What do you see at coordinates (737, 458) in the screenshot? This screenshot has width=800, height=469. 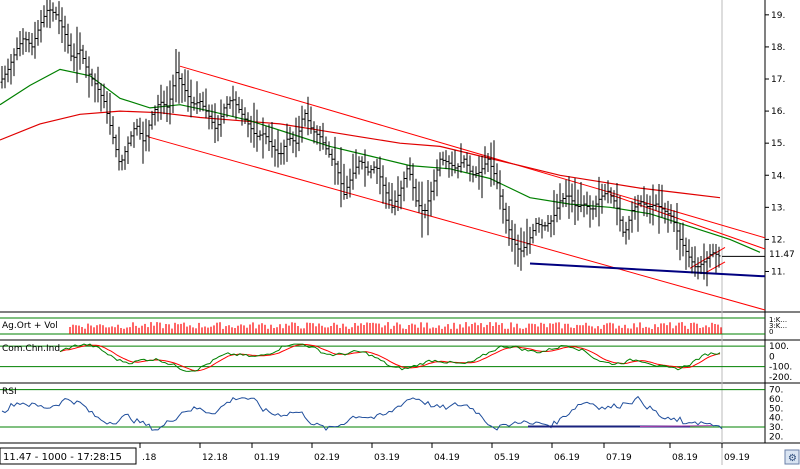 I see `time-axis-label: 09.19` at bounding box center [737, 458].